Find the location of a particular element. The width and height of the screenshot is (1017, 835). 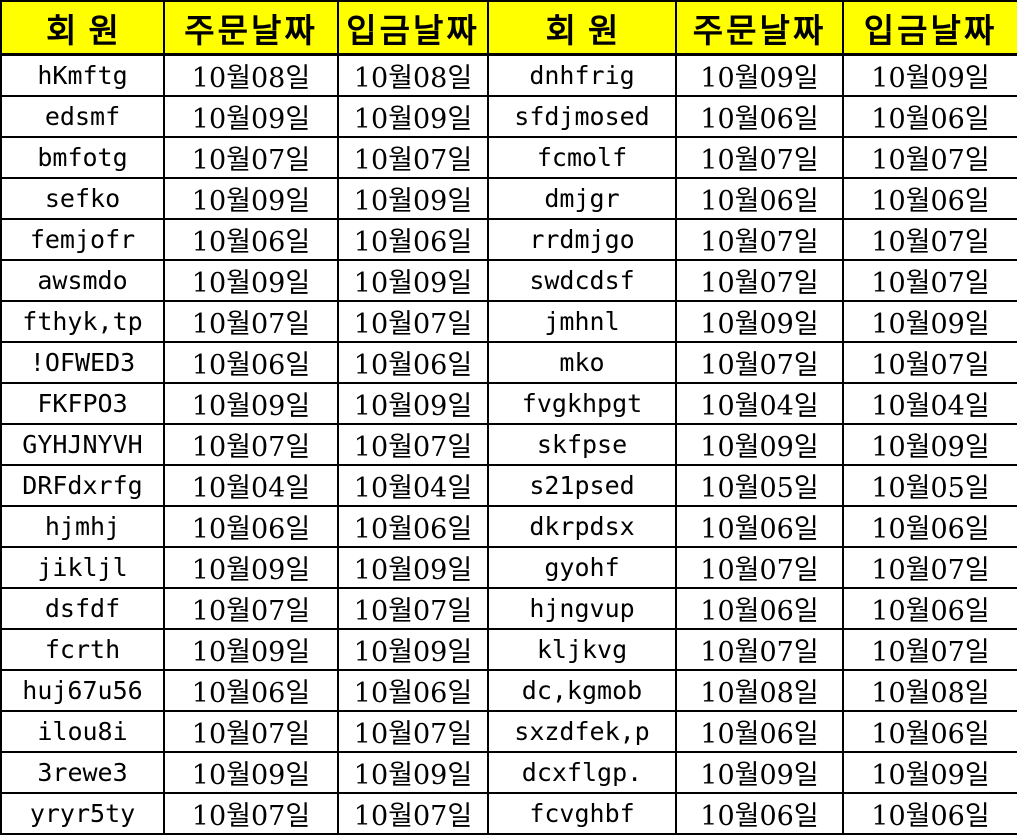

column-header-member-2: 회원 is located at coordinates (582, 28).